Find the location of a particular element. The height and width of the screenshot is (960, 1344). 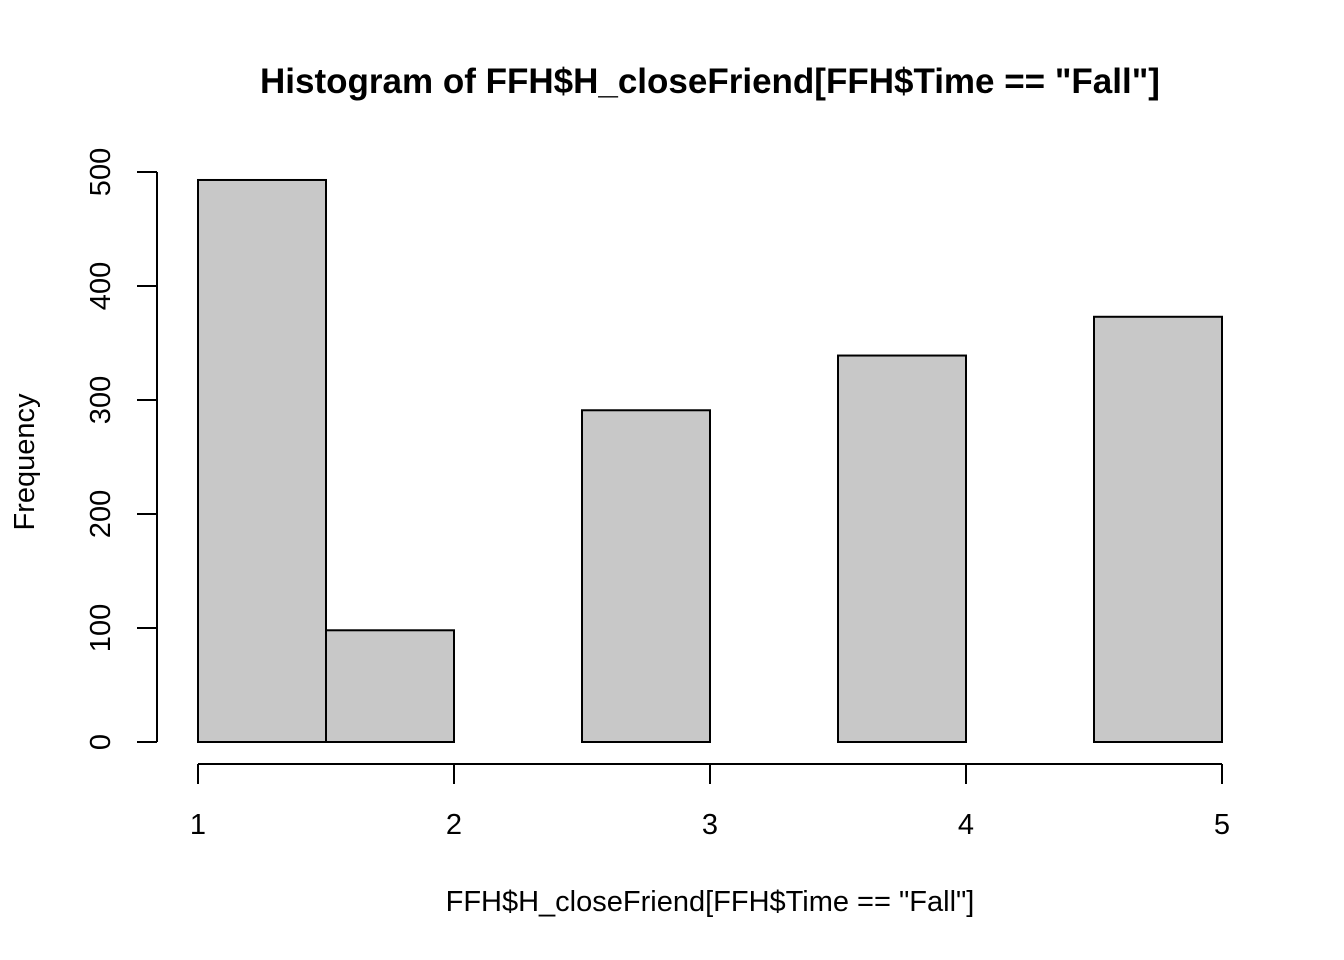

y-tick-label: 100 is located at coordinates (101, 628).